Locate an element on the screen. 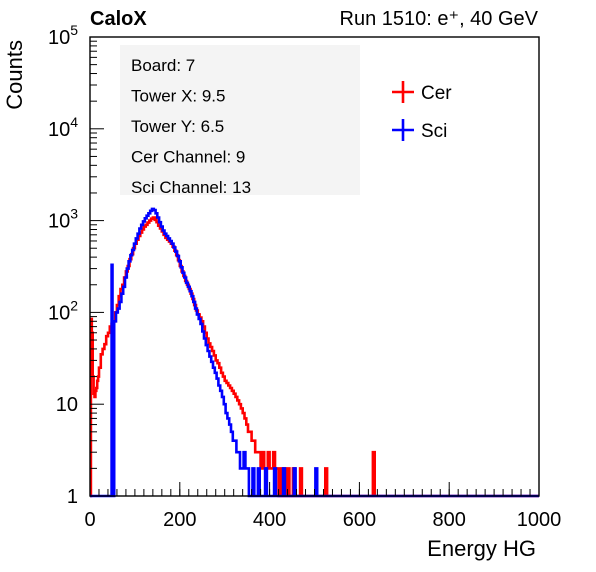 This screenshot has width=596, height=572. legend-label-sci: Sci is located at coordinates (434, 131).